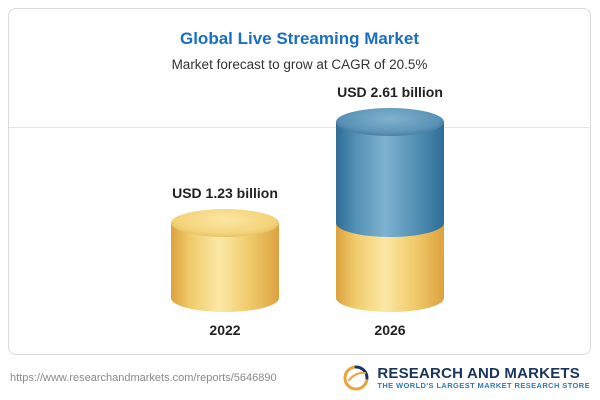  What do you see at coordinates (299, 38) in the screenshot?
I see `chart-title: Global Live Streaming Market` at bounding box center [299, 38].